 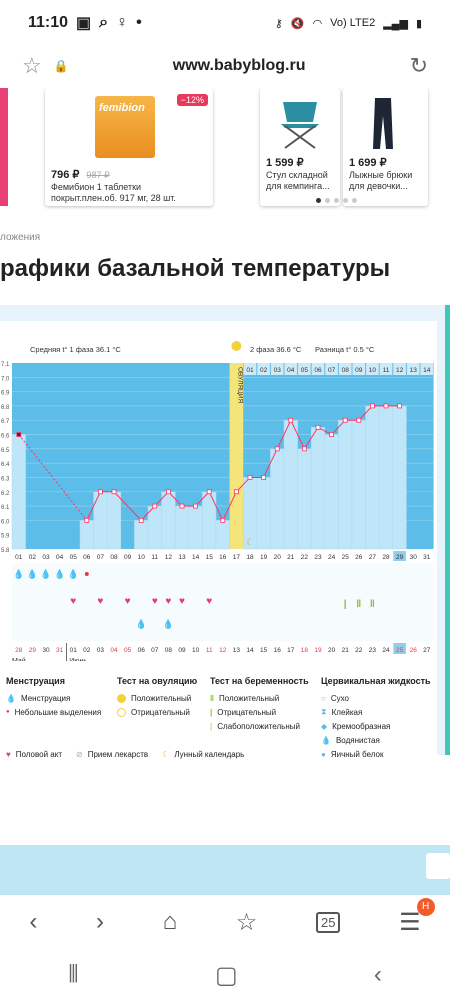 I want to click on watery-icon: 💧, so click(x=326, y=740).